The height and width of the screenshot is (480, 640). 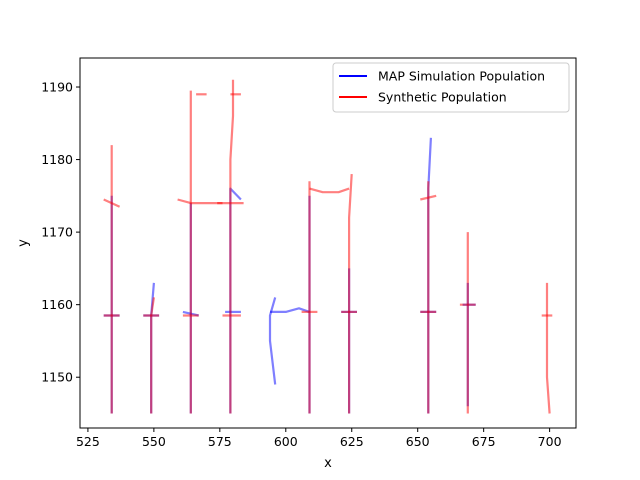 I want to click on x-axis-label: x, so click(x=328, y=463).